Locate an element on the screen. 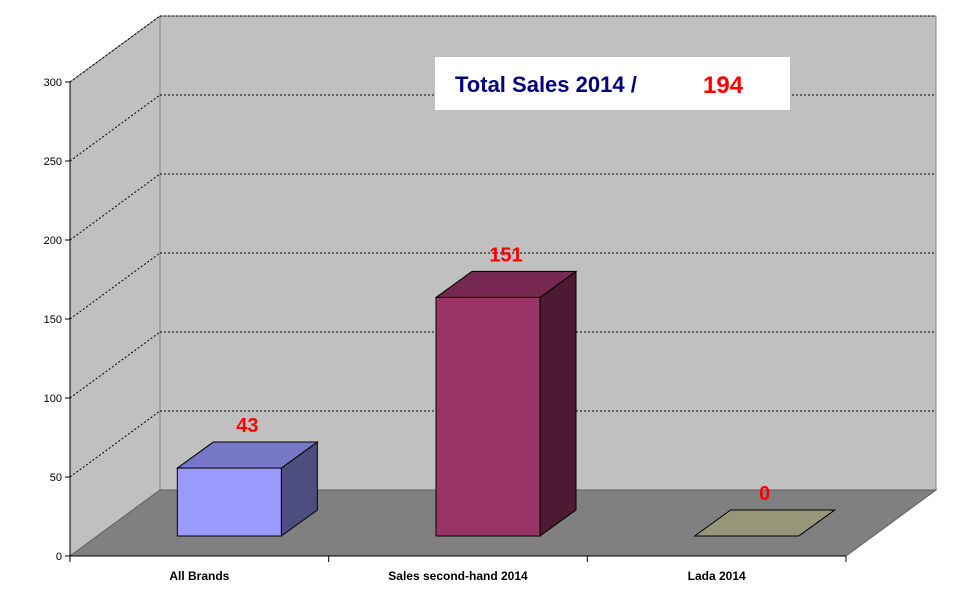 Image resolution: width=970 pixels, height=603 pixels. category-label: Sales second-hand 2014 is located at coordinates (458, 576).